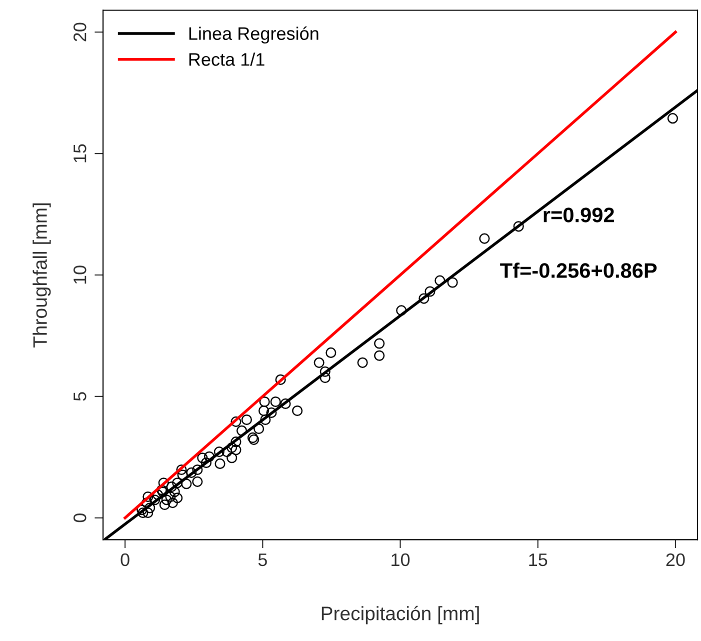 Image resolution: width=701 pixels, height=641 pixels. I want to click on y-tick-label: 5, so click(80, 396).